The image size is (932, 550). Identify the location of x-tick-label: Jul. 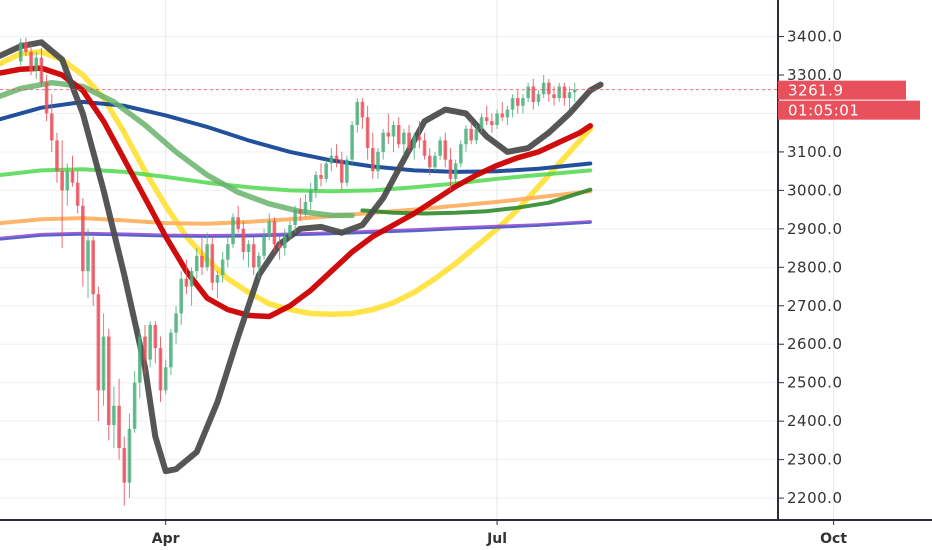
(496, 539).